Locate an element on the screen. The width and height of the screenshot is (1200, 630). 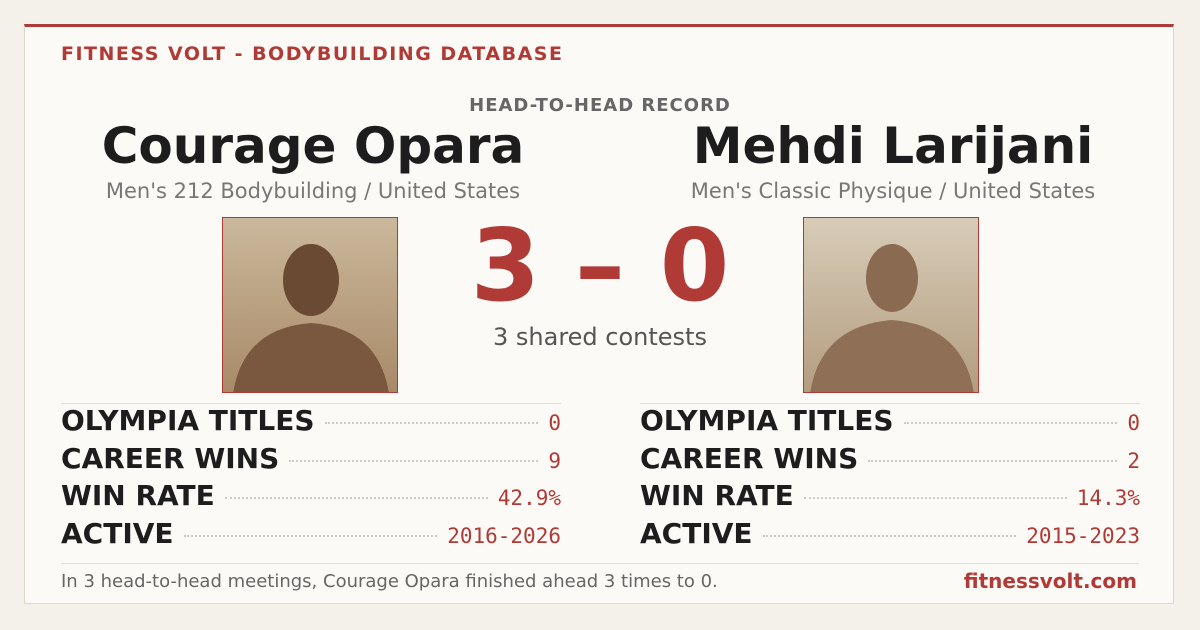
score: 3 – 0 is located at coordinates (600, 265).